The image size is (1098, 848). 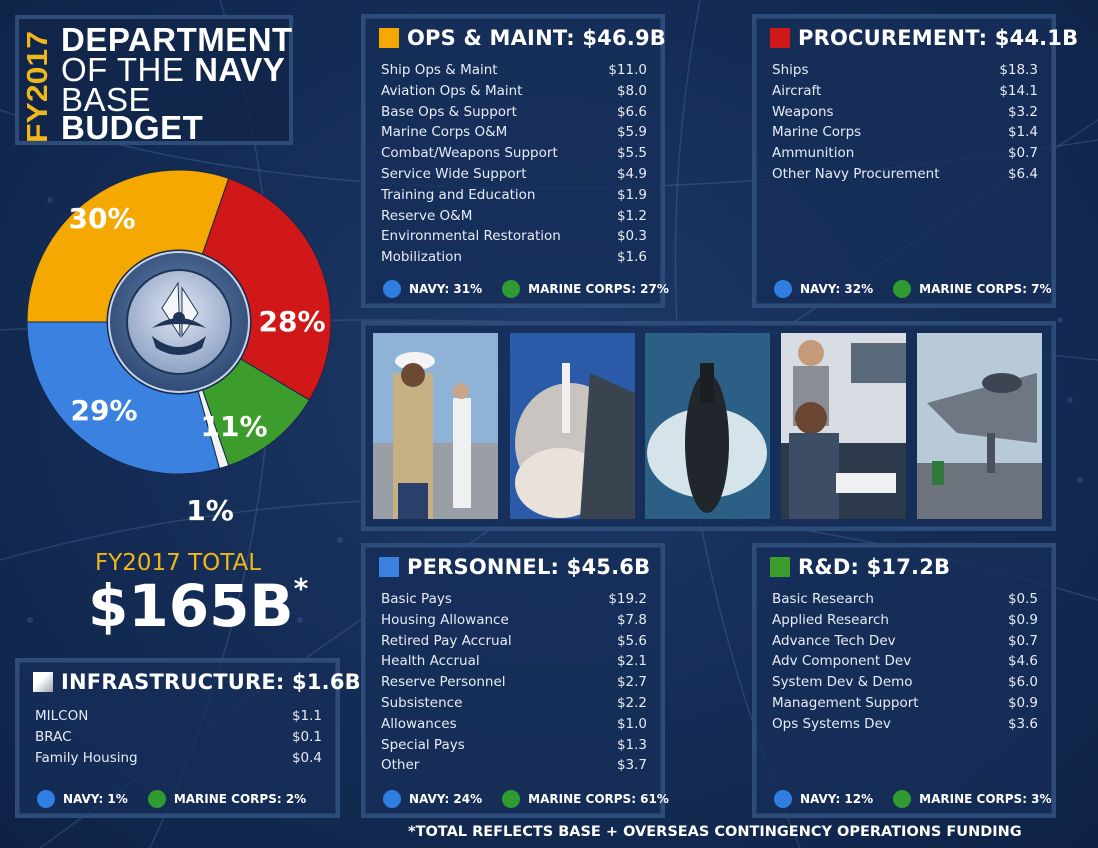 What do you see at coordinates (536, 38) in the screenshot?
I see `ops-maint-title-text: OPS & MAINT: $46.9B` at bounding box center [536, 38].